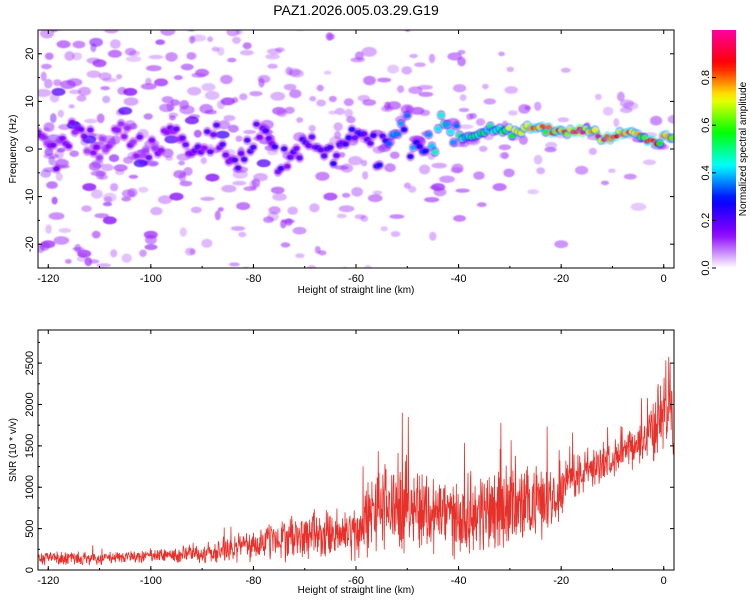 The width and height of the screenshot is (750, 600). I want to click on x-tick-label: -40, so click(459, 279).